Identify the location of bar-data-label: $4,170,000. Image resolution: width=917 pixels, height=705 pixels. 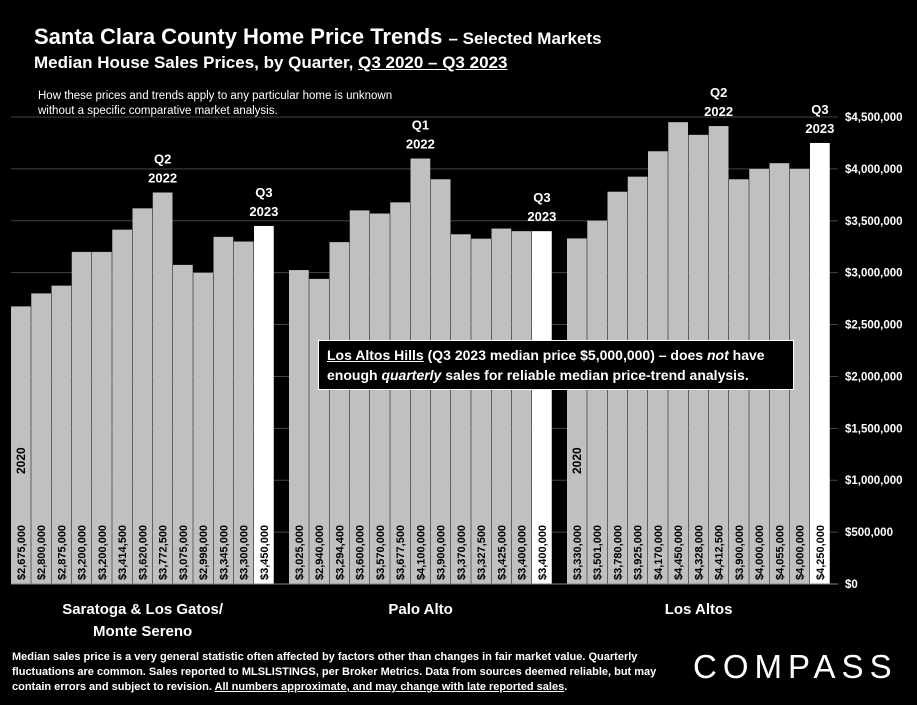
(659, 552).